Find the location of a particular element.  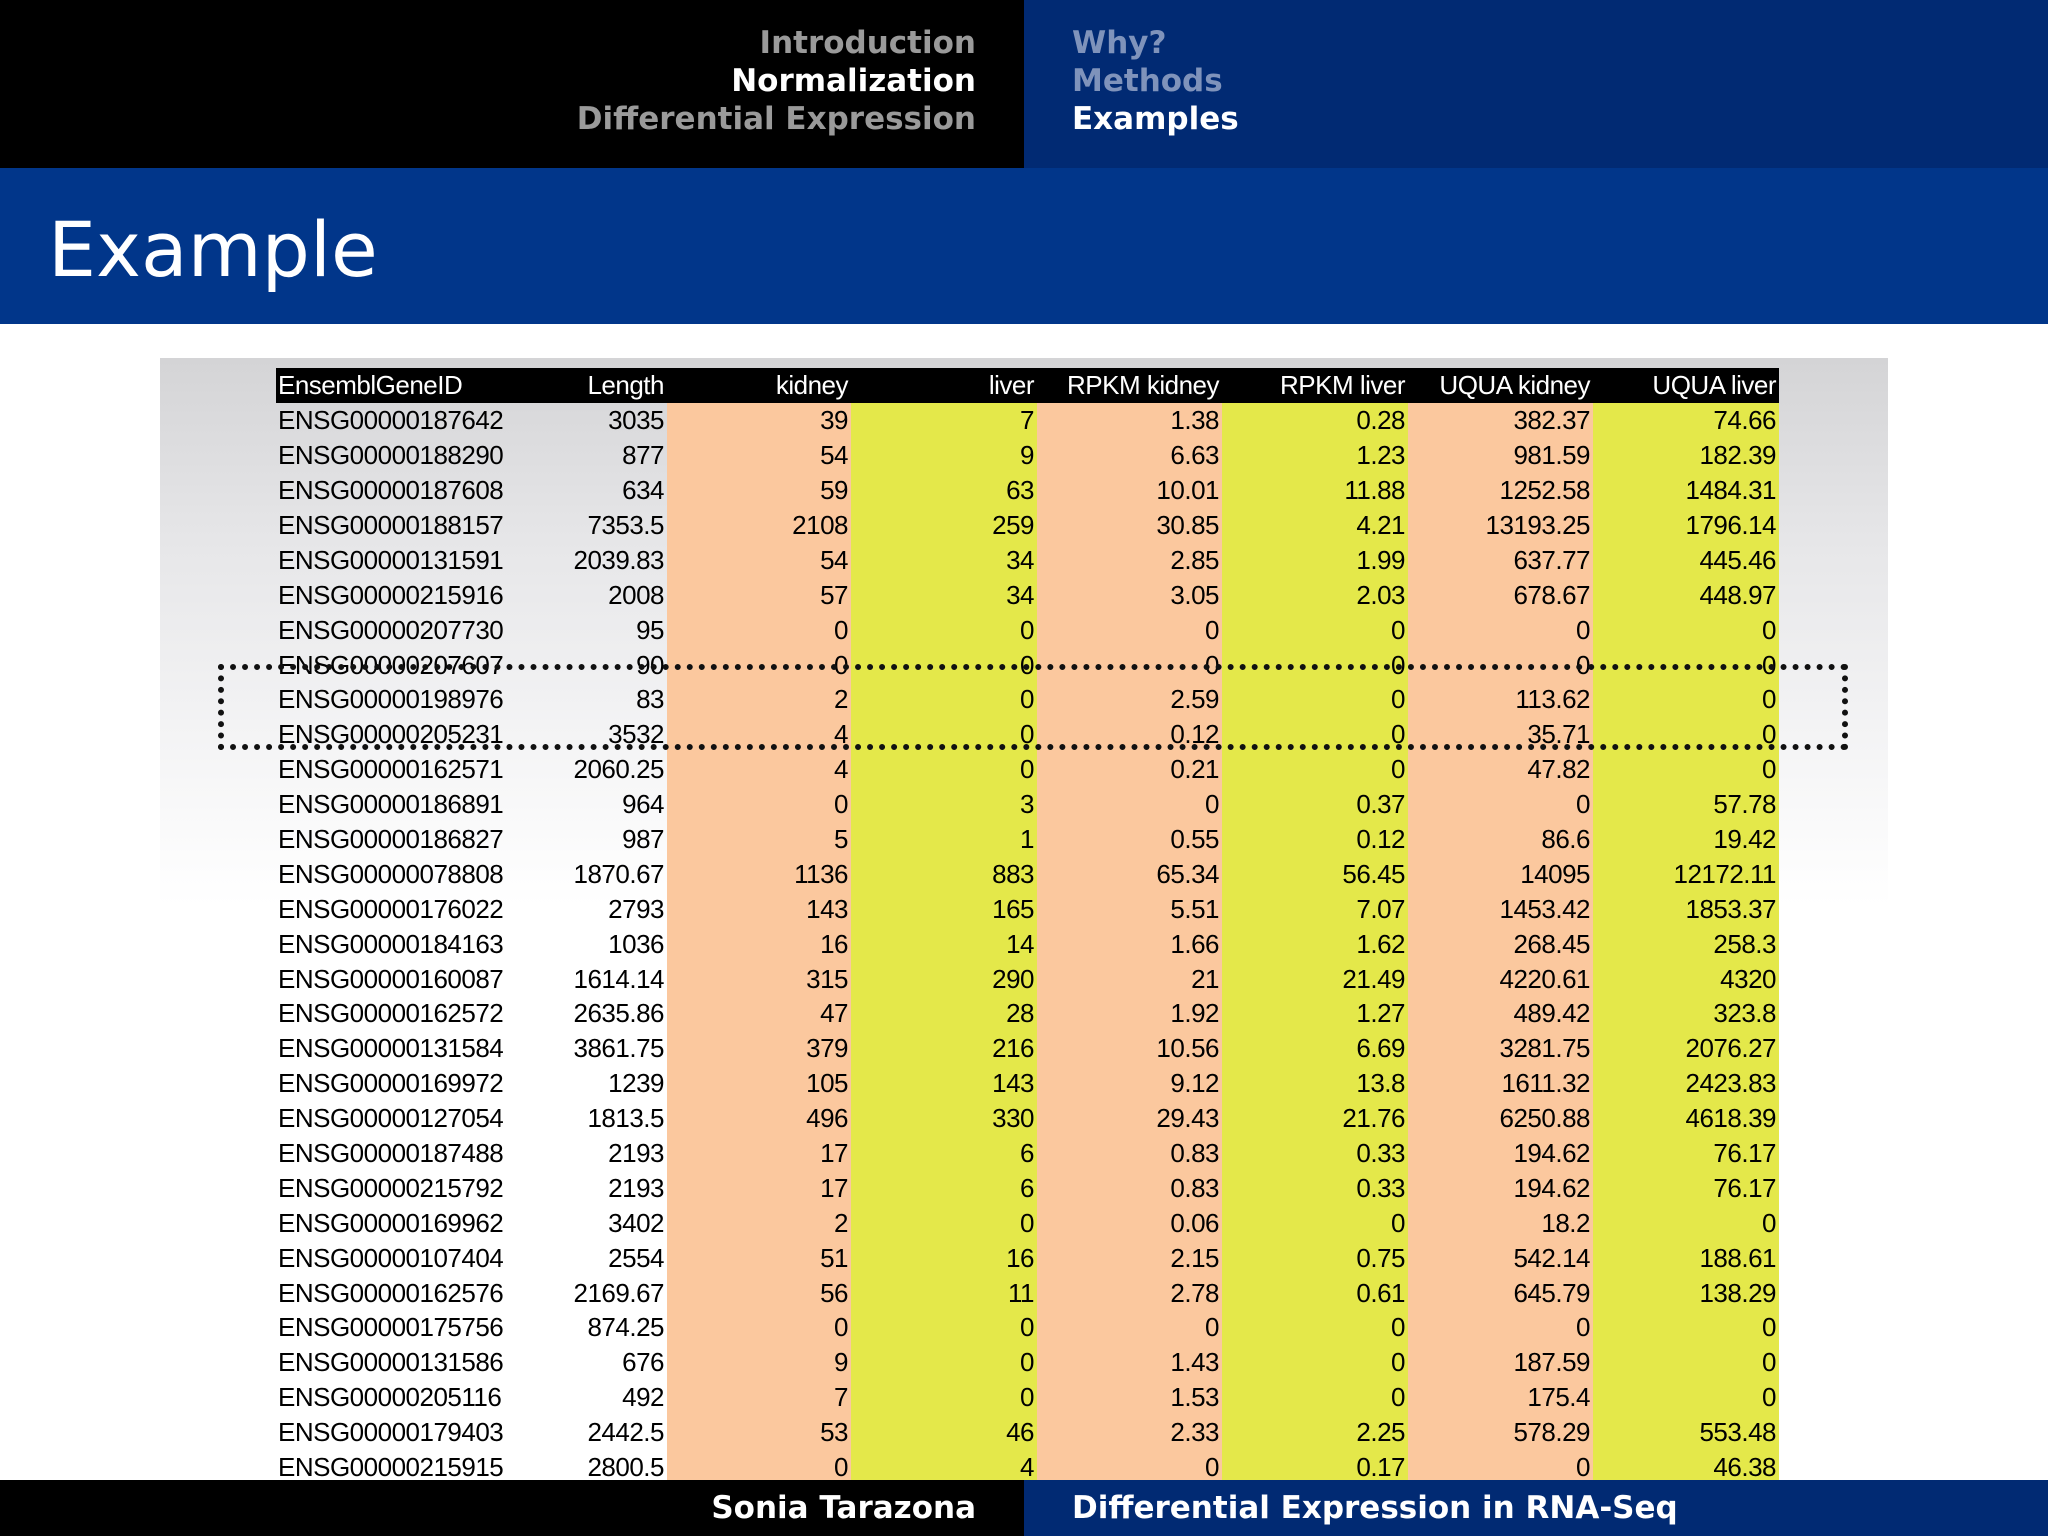

table-row: ENSG00000205116 492 7 0 1.53 0 175.4 0 is located at coordinates (1027, 1397).